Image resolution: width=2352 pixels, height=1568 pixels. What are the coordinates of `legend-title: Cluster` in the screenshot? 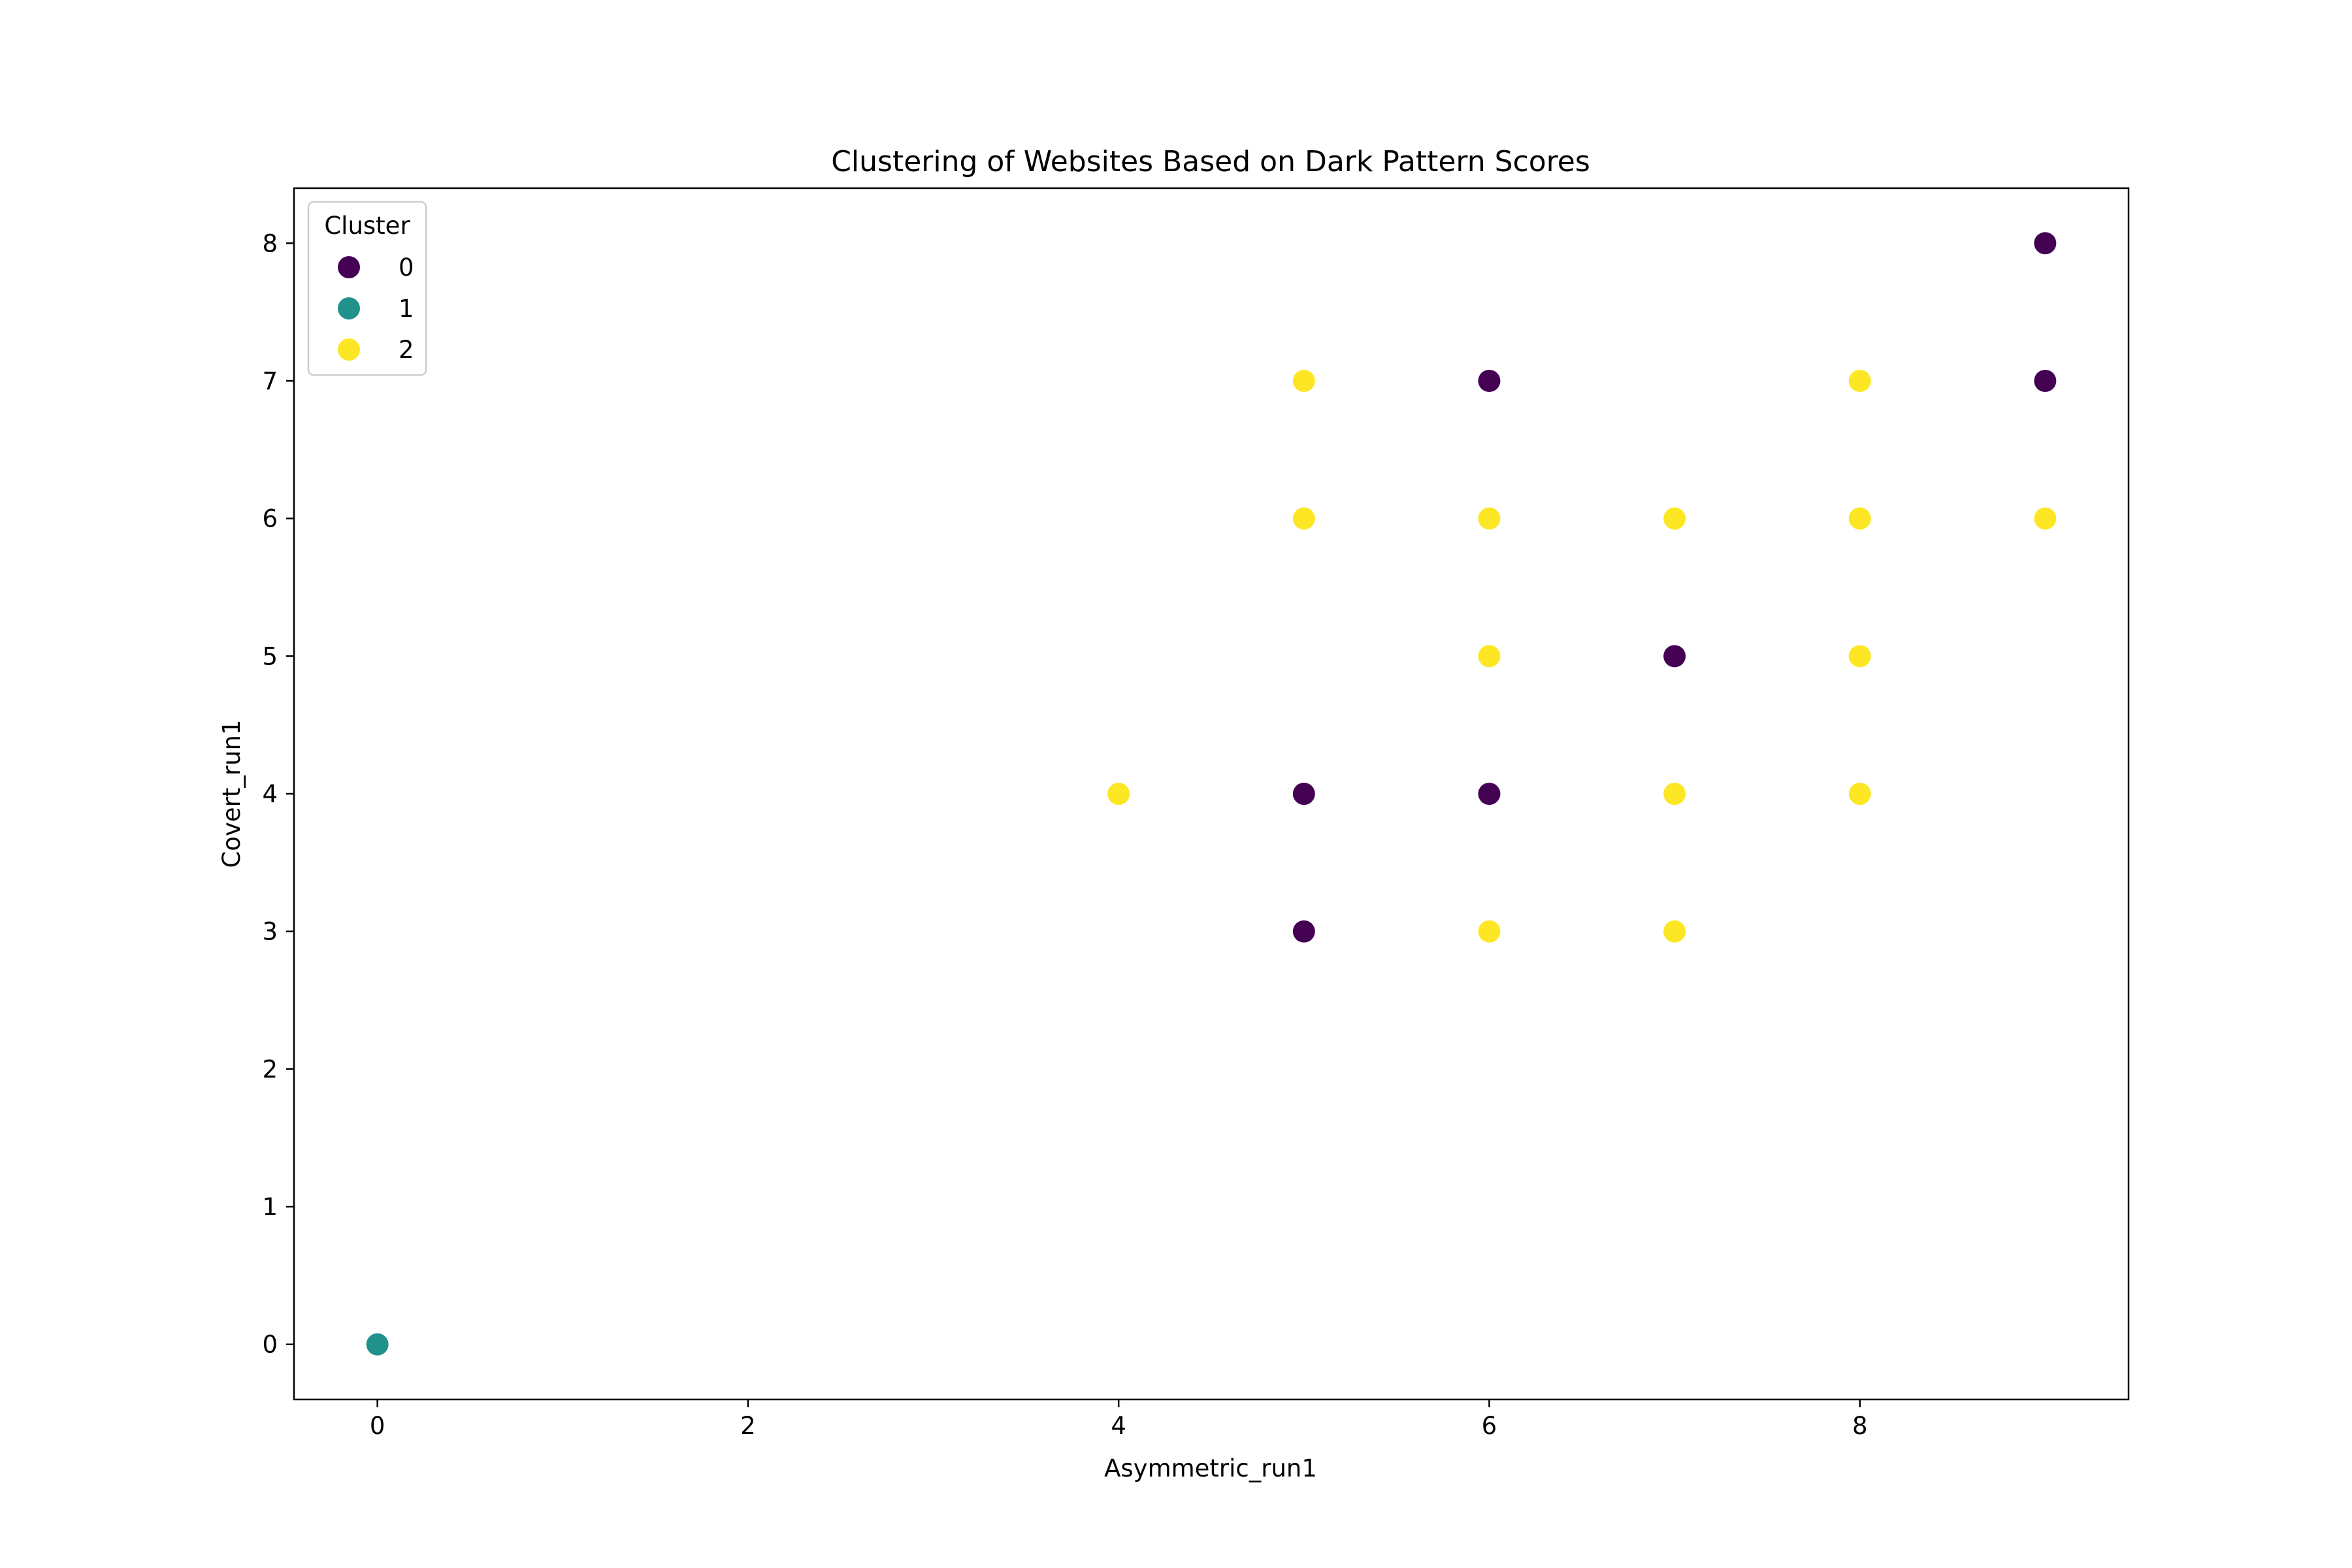 It's located at (367, 226).